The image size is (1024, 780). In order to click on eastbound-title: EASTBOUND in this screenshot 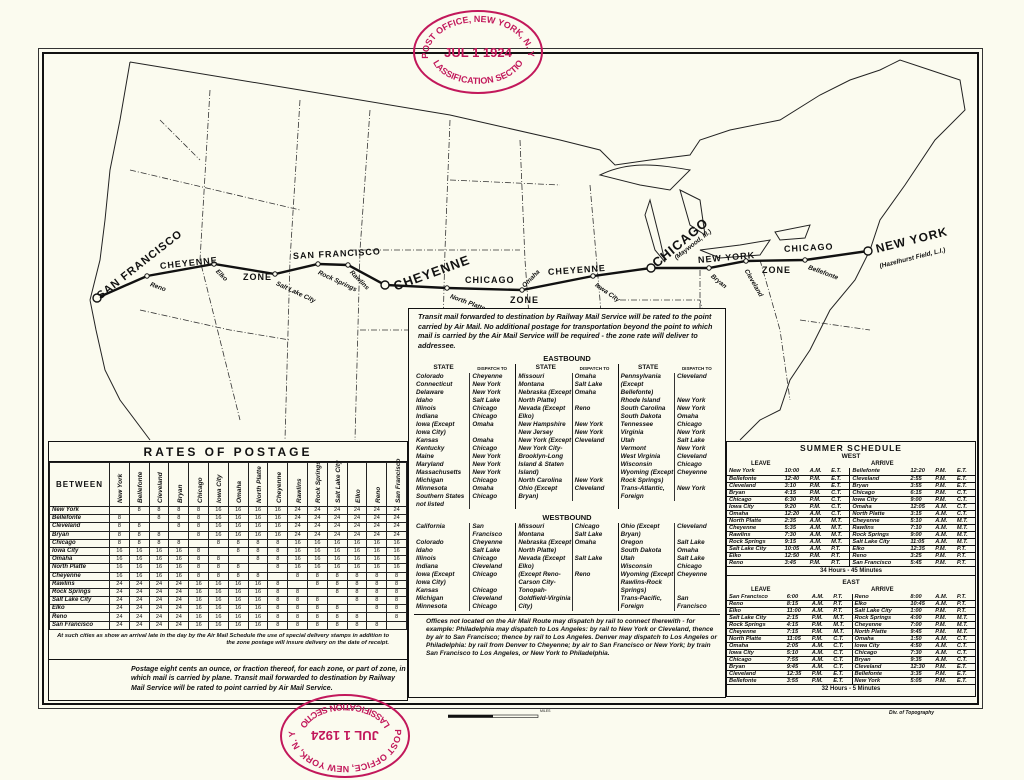, I will do `click(567, 358)`.